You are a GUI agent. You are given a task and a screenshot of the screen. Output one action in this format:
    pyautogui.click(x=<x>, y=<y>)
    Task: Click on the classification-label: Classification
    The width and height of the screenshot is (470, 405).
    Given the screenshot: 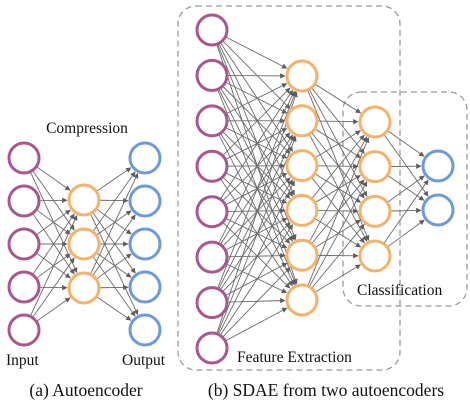 What is the action you would take?
    pyautogui.click(x=399, y=290)
    